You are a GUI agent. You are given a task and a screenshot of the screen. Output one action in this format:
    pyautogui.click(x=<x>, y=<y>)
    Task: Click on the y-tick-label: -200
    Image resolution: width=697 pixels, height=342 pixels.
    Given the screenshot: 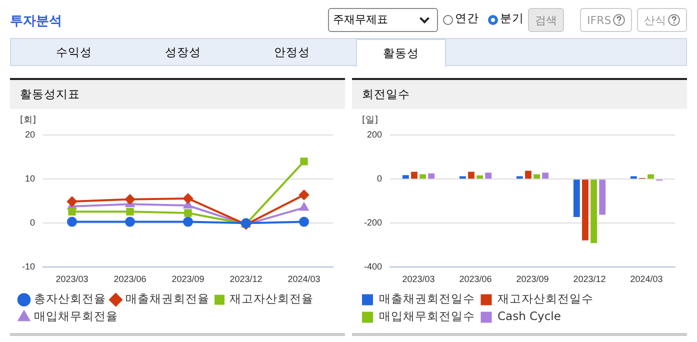 What is the action you would take?
    pyautogui.click(x=373, y=223)
    